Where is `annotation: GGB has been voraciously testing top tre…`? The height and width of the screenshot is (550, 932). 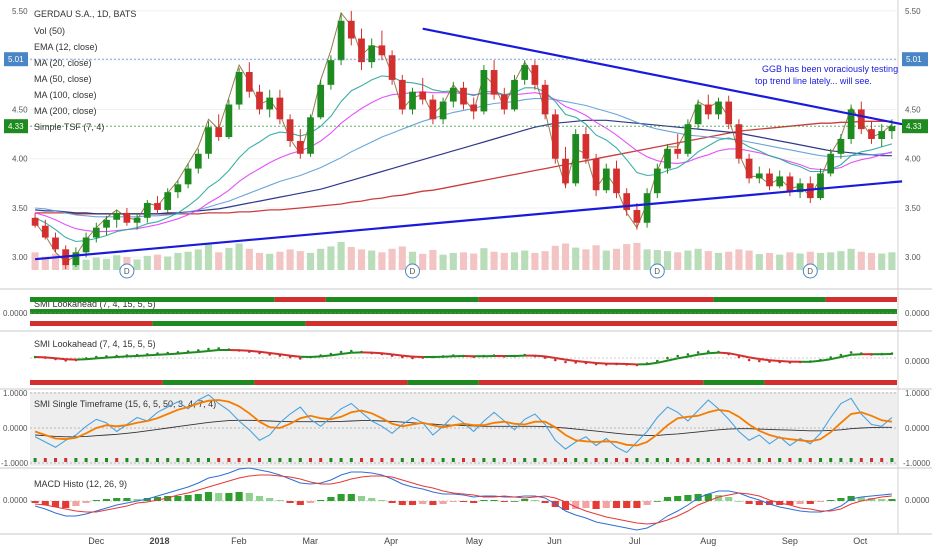 annotation: GGB has been voraciously testing top tre… is located at coordinates (826, 75).